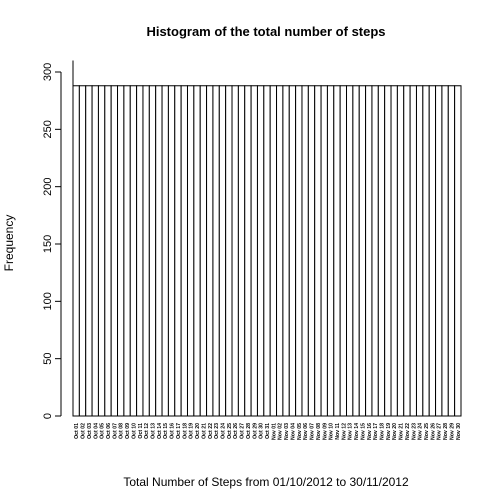 The image size is (504, 504). What do you see at coordinates (109, 431) in the screenshot?
I see `x-tick-label: Oct 06` at bounding box center [109, 431].